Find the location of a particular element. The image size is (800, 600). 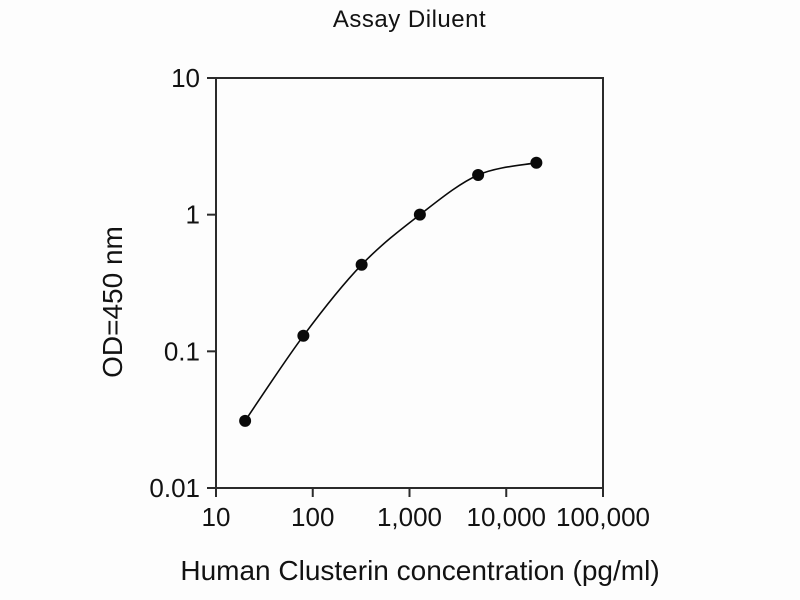

y-tick-label: 1 is located at coordinates (193, 215).